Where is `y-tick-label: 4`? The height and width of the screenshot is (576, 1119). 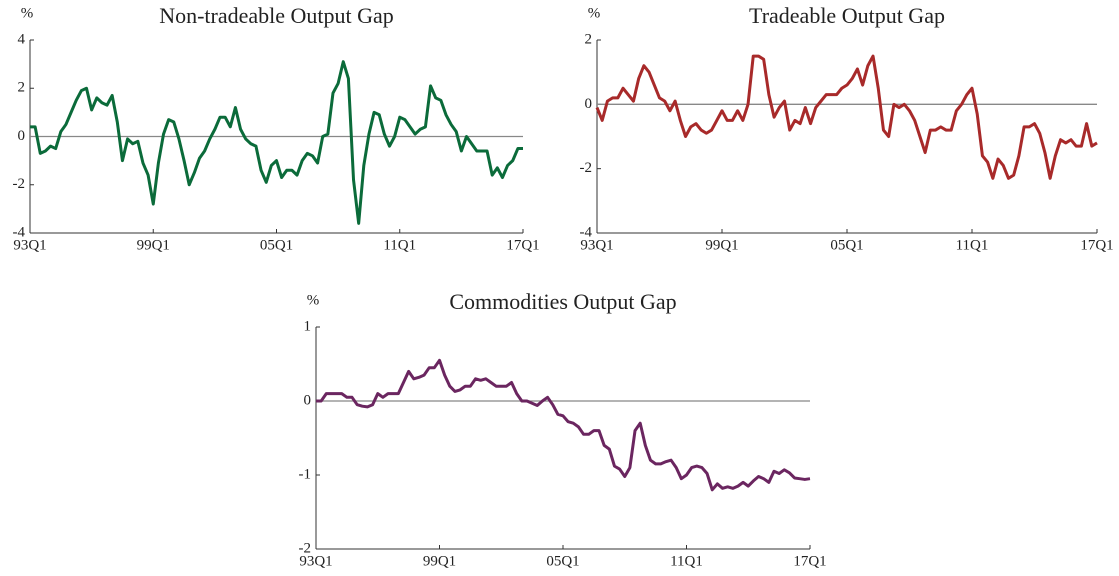 y-tick-label: 4 is located at coordinates (22, 39).